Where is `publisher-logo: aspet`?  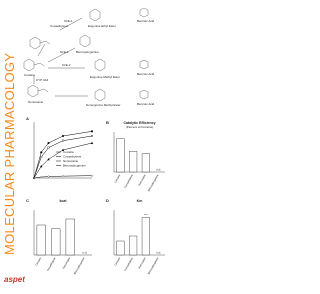
publisher-logo: aspet is located at coordinates (14, 279).